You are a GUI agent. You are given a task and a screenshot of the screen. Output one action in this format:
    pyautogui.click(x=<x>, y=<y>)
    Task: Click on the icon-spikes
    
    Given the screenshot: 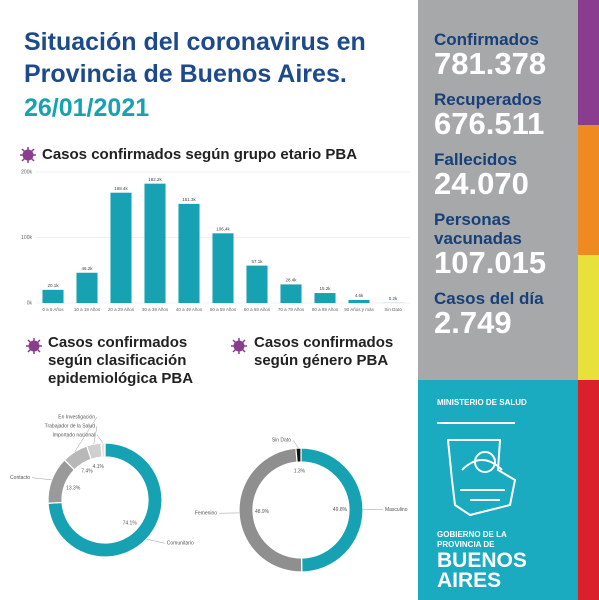 What is the action you would take?
    pyautogui.click(x=133, y=250)
    